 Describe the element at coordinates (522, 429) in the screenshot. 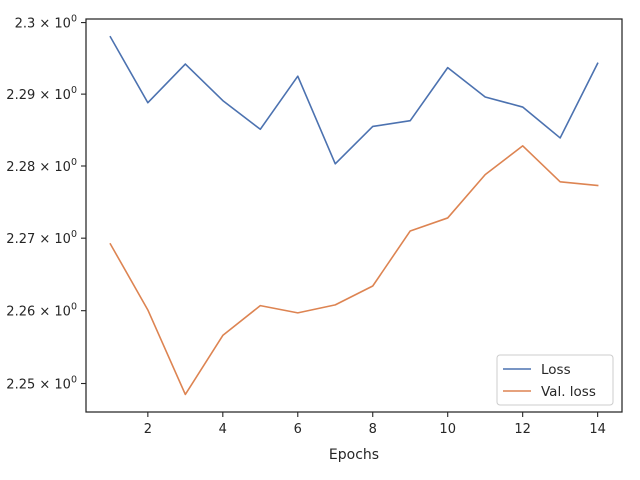

I see `x-tick-label: 12` at that location.